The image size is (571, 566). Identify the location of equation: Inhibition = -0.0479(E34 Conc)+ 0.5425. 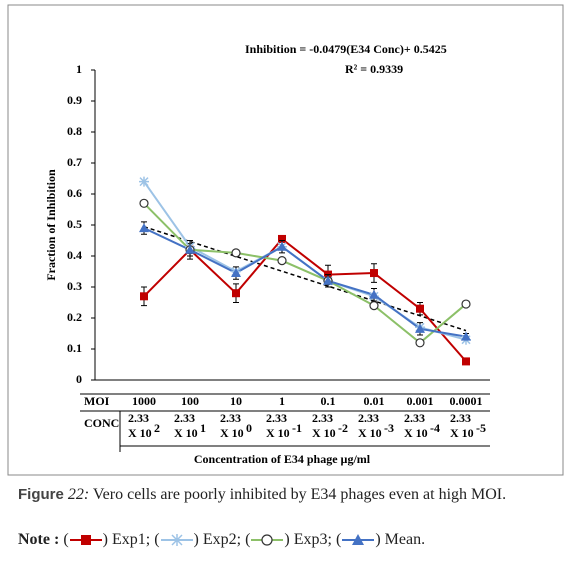
(346, 49).